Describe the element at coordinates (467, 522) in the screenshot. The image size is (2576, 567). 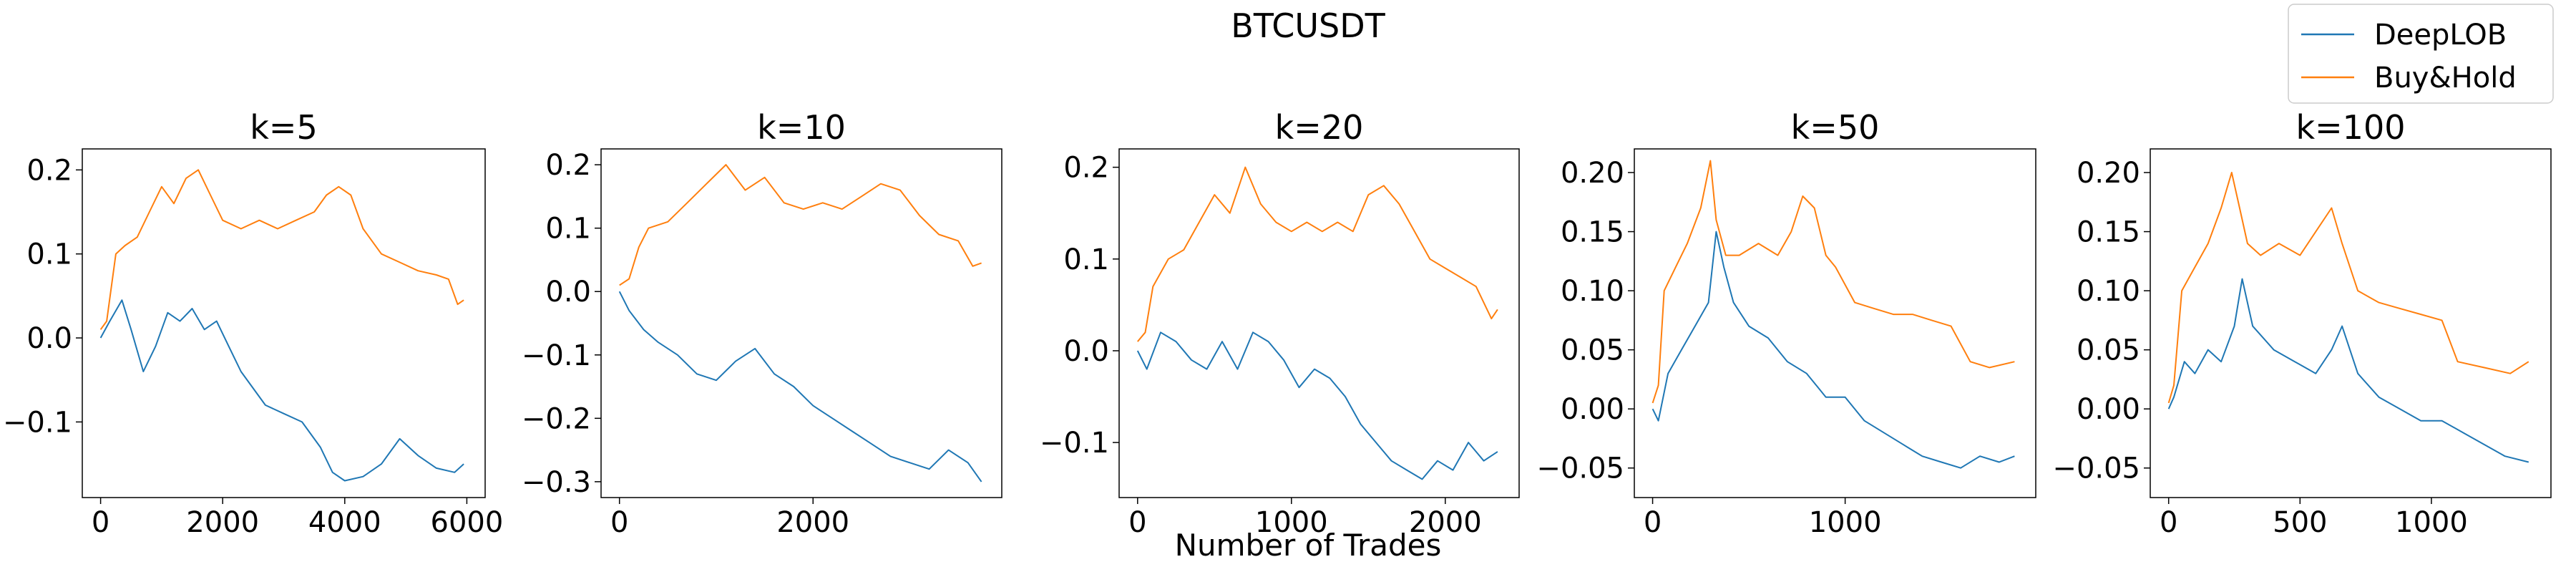
I see `x-tick-label: 6000` at that location.